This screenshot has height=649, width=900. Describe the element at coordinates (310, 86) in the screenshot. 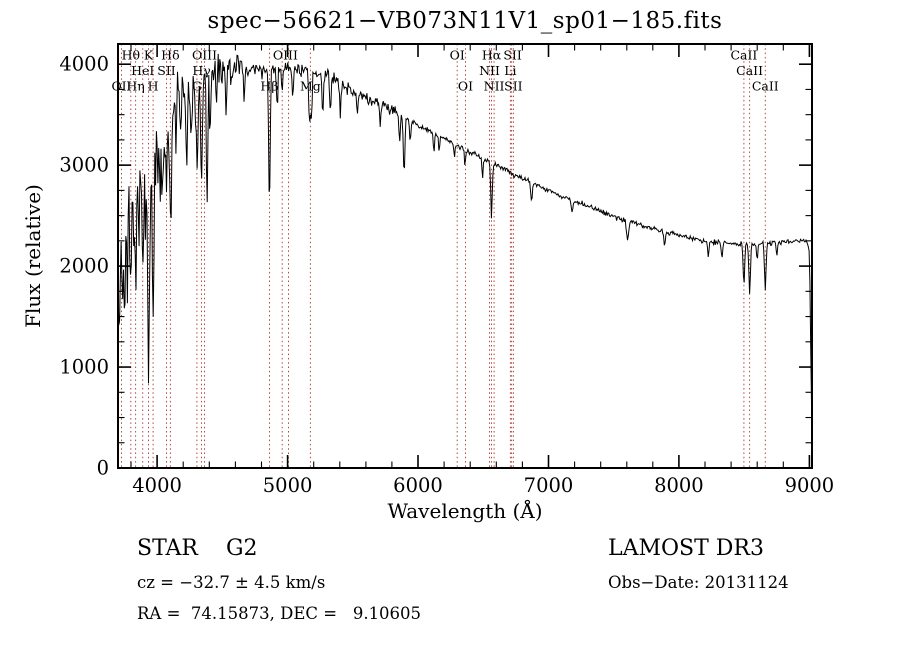

I see `spectral-line-label: Mg` at that location.